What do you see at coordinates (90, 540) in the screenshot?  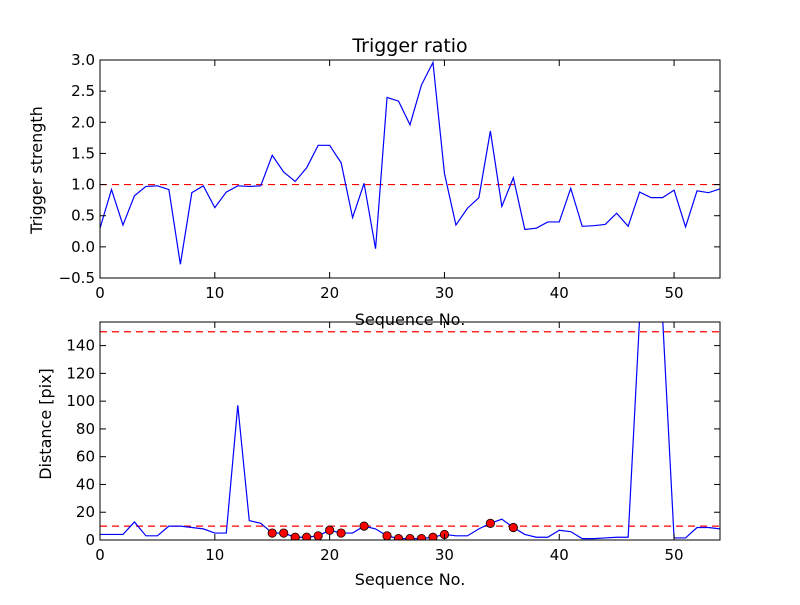 I see `y-tick-label: 0` at bounding box center [90, 540].